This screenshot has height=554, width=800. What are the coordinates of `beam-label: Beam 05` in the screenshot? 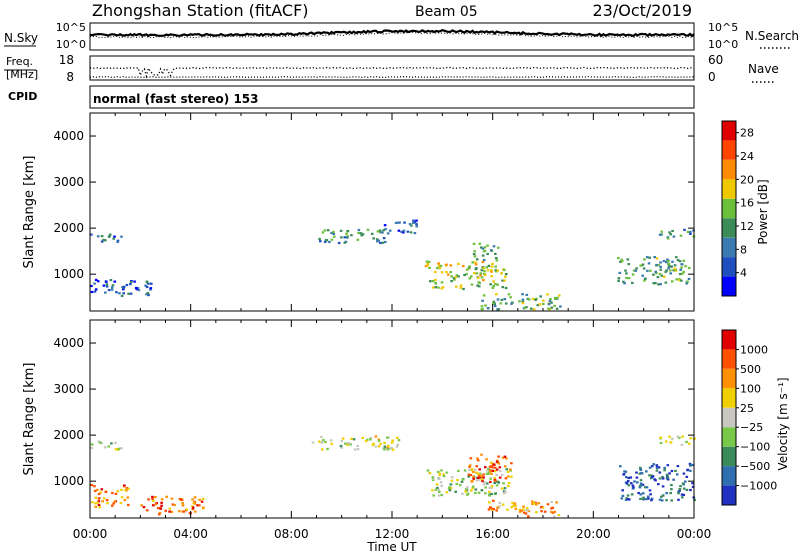 It's located at (446, 12).